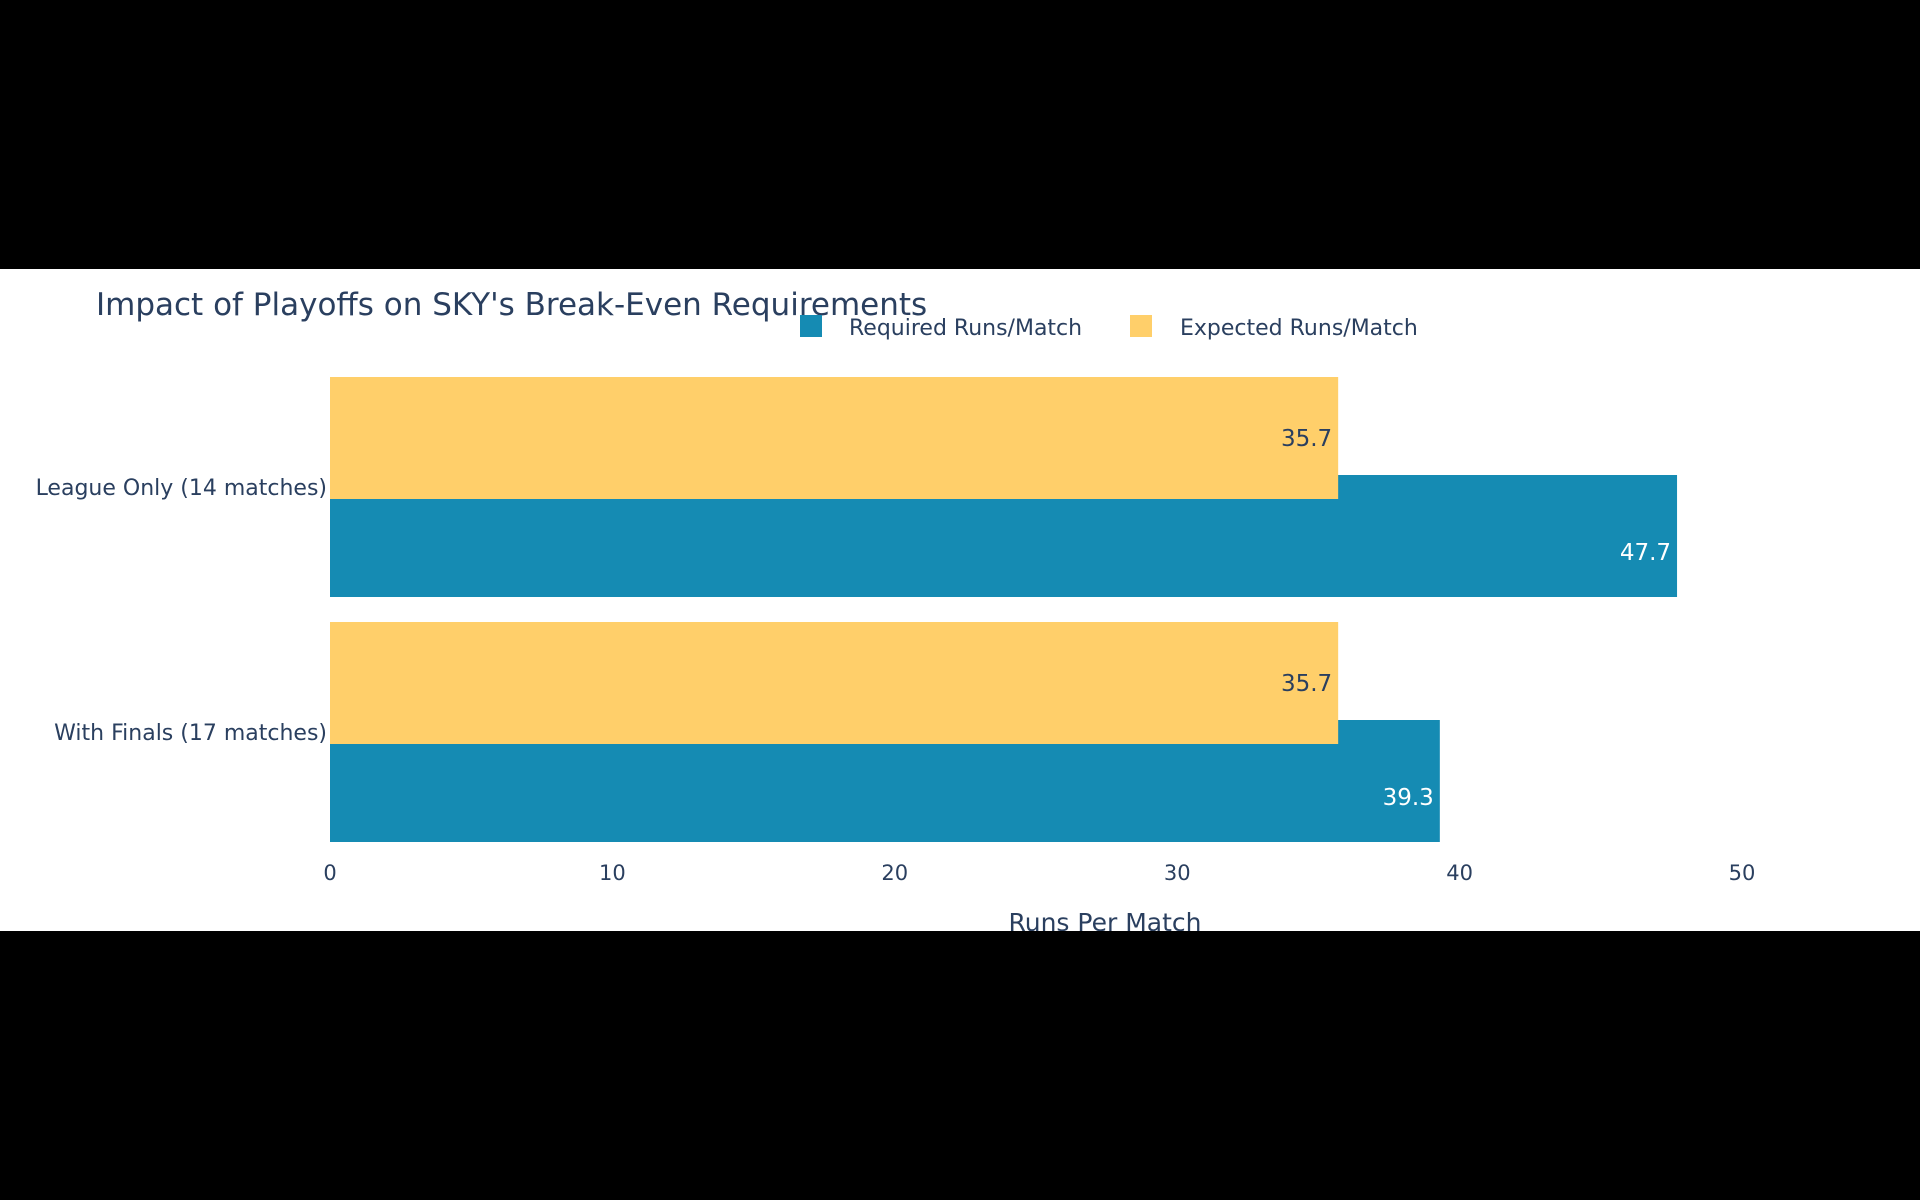 The image size is (1920, 1200). What do you see at coordinates (834, 683) in the screenshot?
I see `bar-expected-with-finals` at bounding box center [834, 683].